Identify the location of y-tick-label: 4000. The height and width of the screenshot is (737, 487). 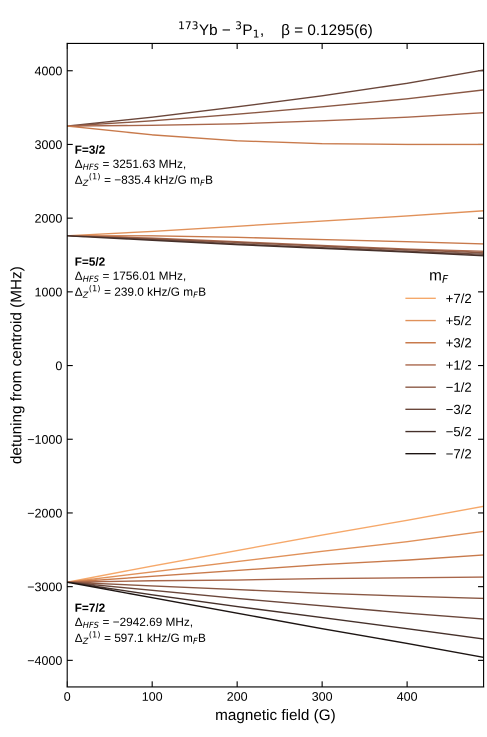
(48, 71).